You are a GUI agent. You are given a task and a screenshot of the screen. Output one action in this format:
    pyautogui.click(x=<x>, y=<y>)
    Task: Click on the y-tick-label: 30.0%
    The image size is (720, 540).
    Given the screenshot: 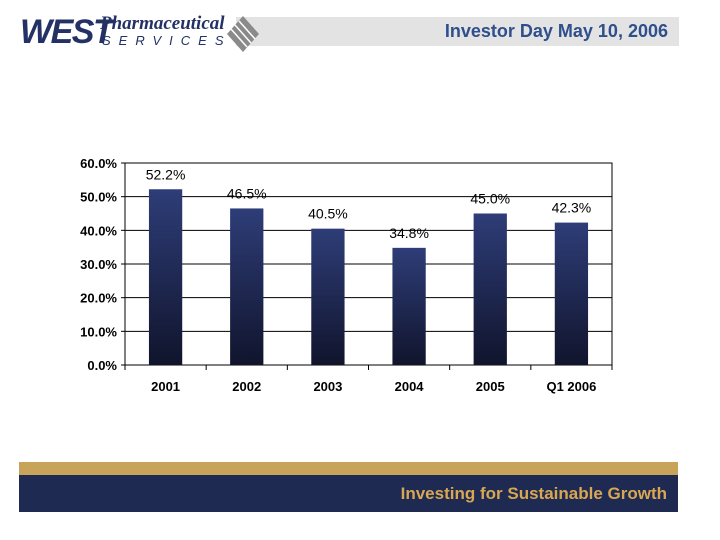 What is the action you would take?
    pyautogui.click(x=98, y=264)
    